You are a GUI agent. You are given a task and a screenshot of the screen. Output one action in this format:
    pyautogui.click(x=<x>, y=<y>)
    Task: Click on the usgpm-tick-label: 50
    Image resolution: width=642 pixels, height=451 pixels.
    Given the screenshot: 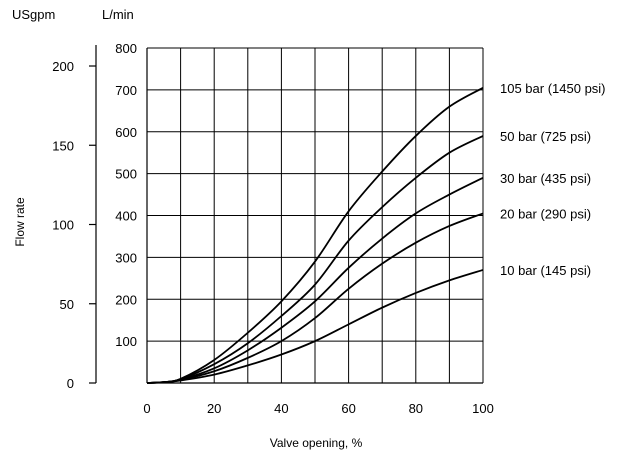 What is the action you would take?
    pyautogui.click(x=67, y=304)
    